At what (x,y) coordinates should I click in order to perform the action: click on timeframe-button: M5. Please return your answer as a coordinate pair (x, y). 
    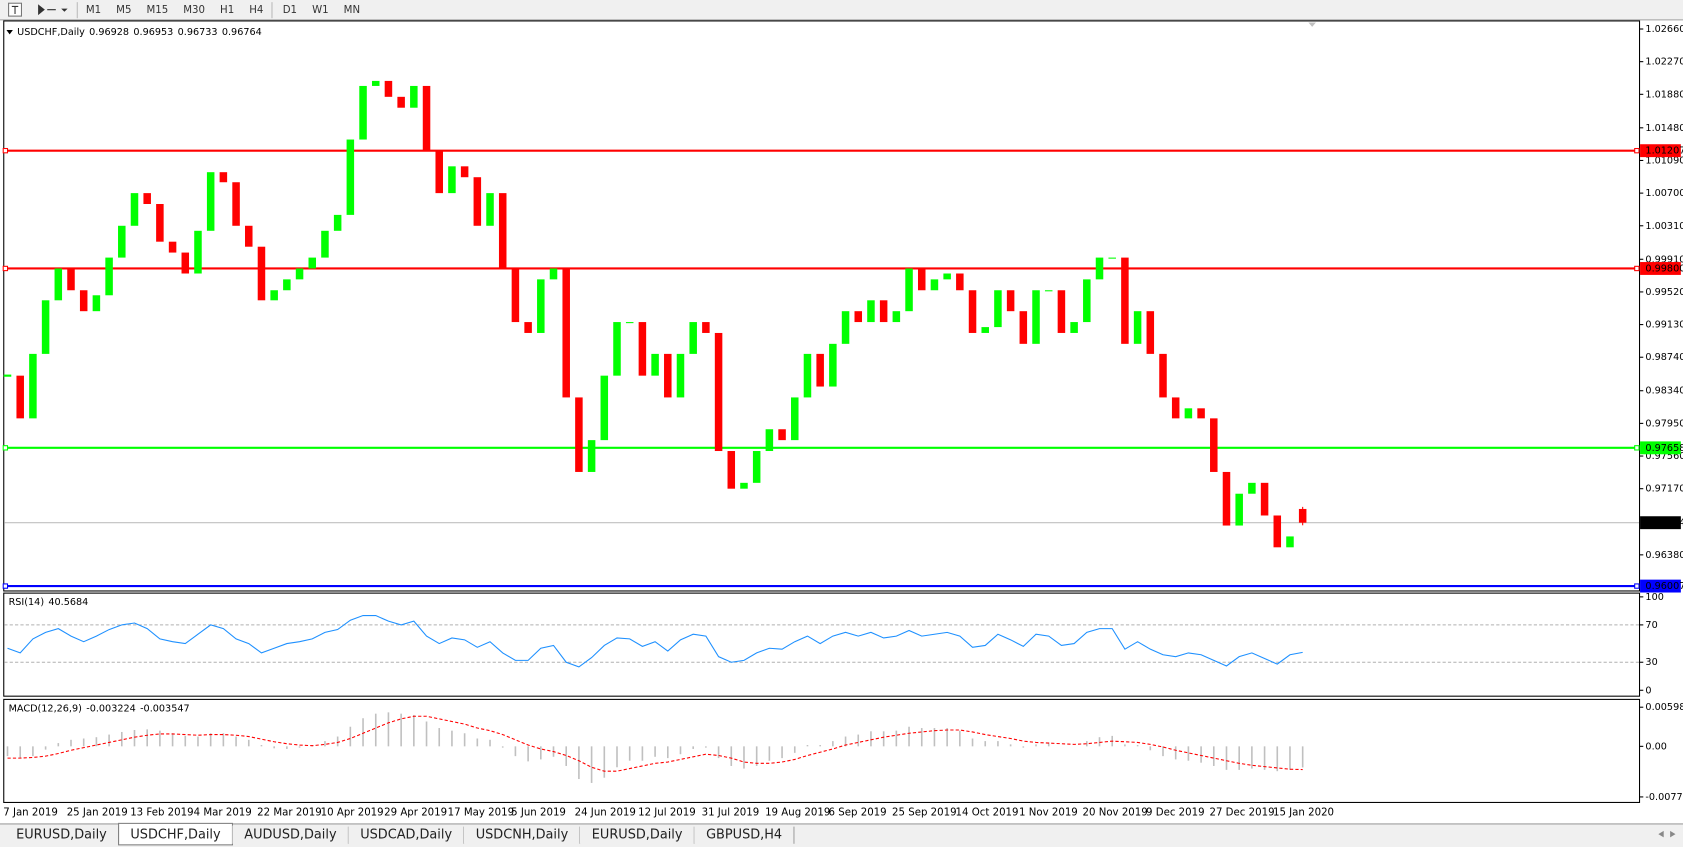
    Looking at the image, I should click on (123, 10).